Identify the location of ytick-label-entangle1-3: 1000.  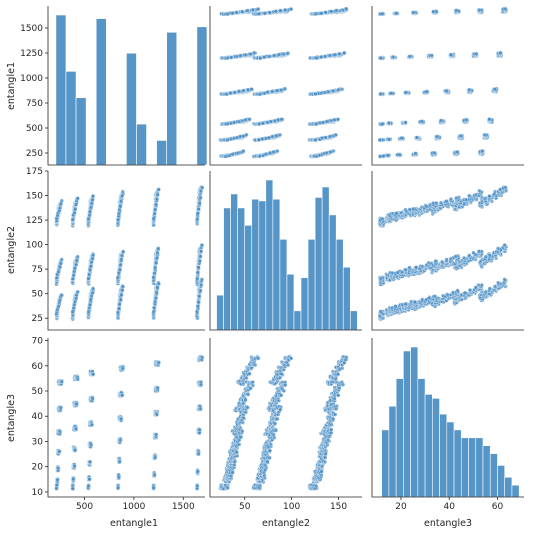
(31, 79).